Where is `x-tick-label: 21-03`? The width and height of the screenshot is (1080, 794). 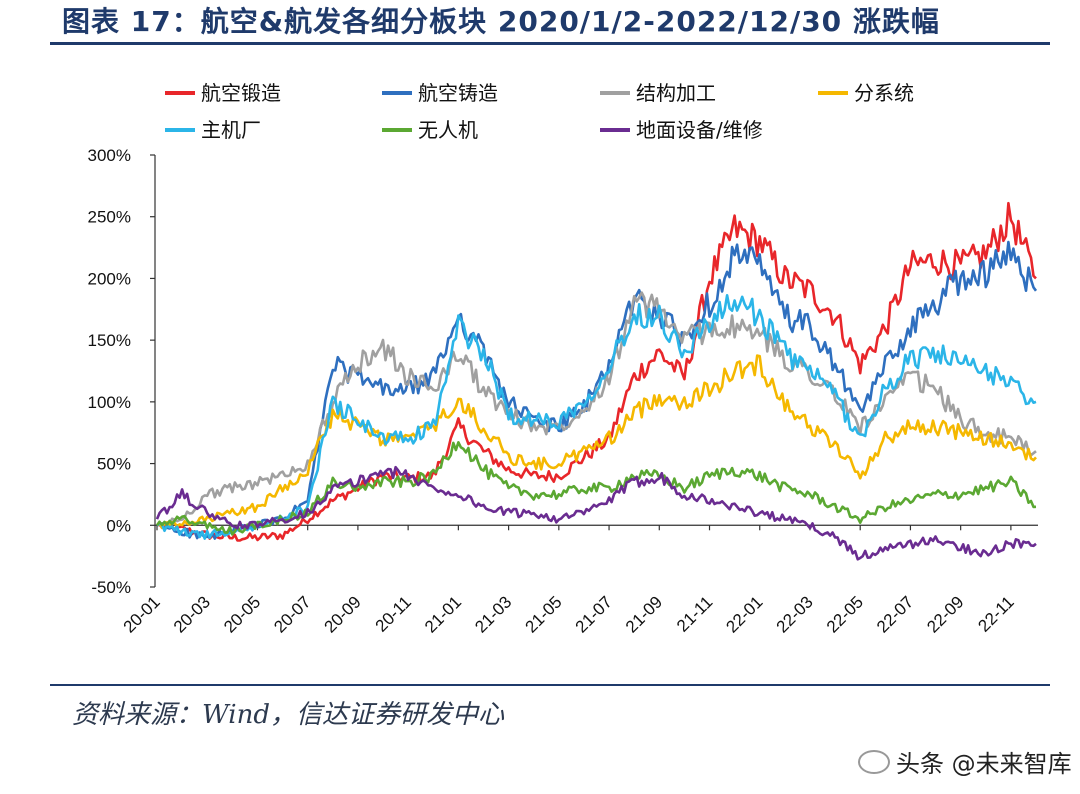
x-tick-label: 21-03 is located at coordinates (493, 614).